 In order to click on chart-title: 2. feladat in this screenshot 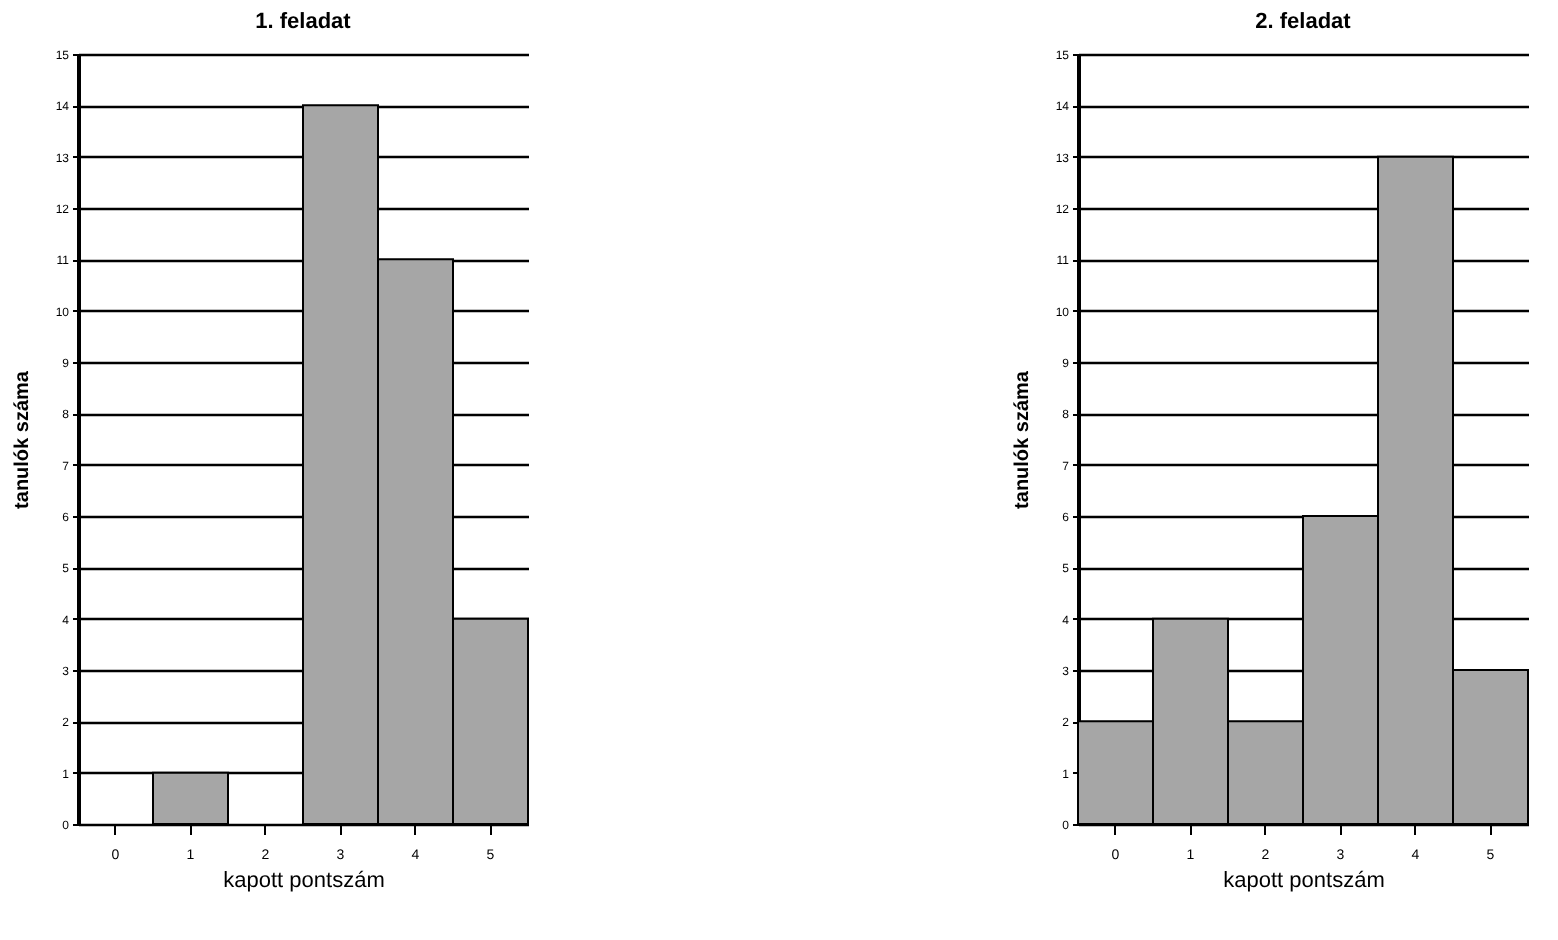, I will do `click(1303, 22)`.